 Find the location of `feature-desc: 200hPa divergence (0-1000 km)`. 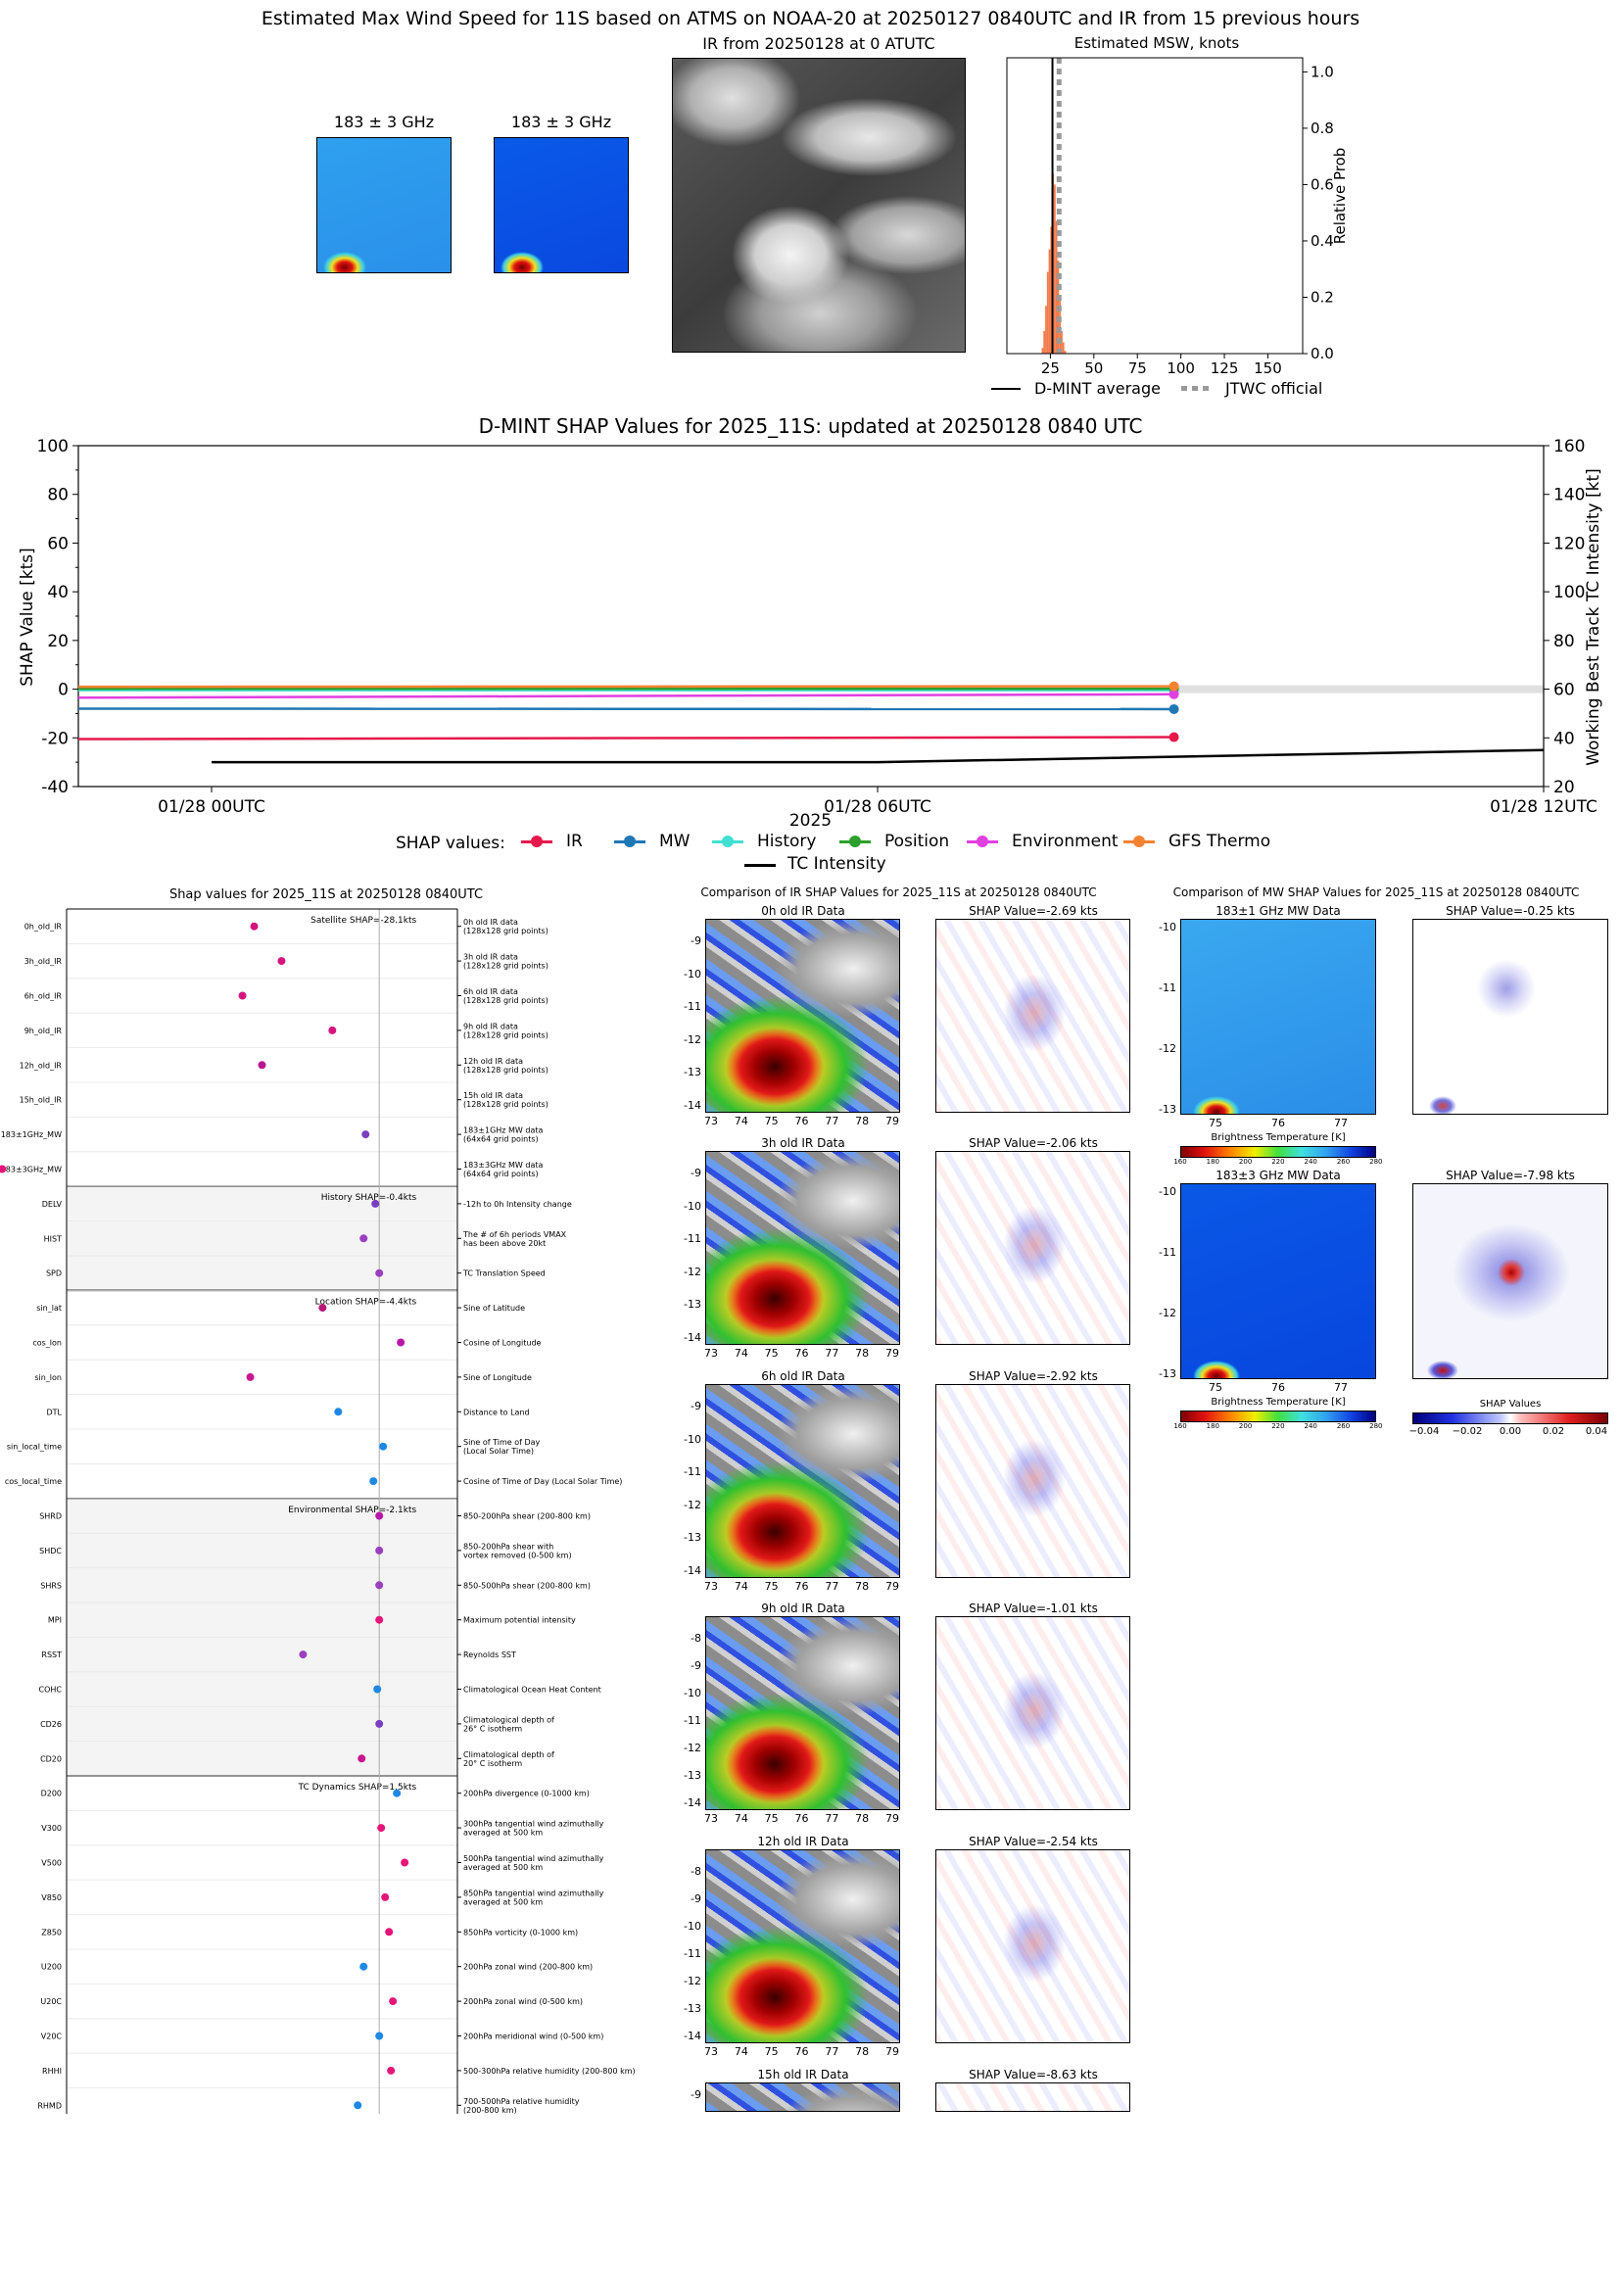

feature-desc: 200hPa divergence (0-1000 km) is located at coordinates (527, 1794).